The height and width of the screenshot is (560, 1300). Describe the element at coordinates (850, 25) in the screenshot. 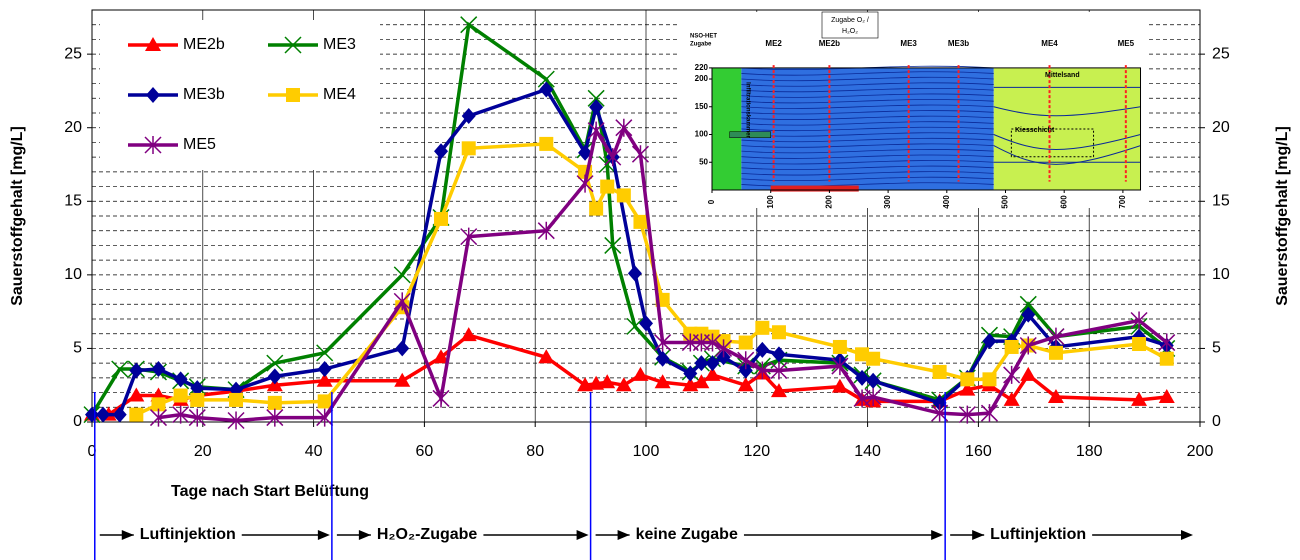

I see `inset-dosing-box` at that location.